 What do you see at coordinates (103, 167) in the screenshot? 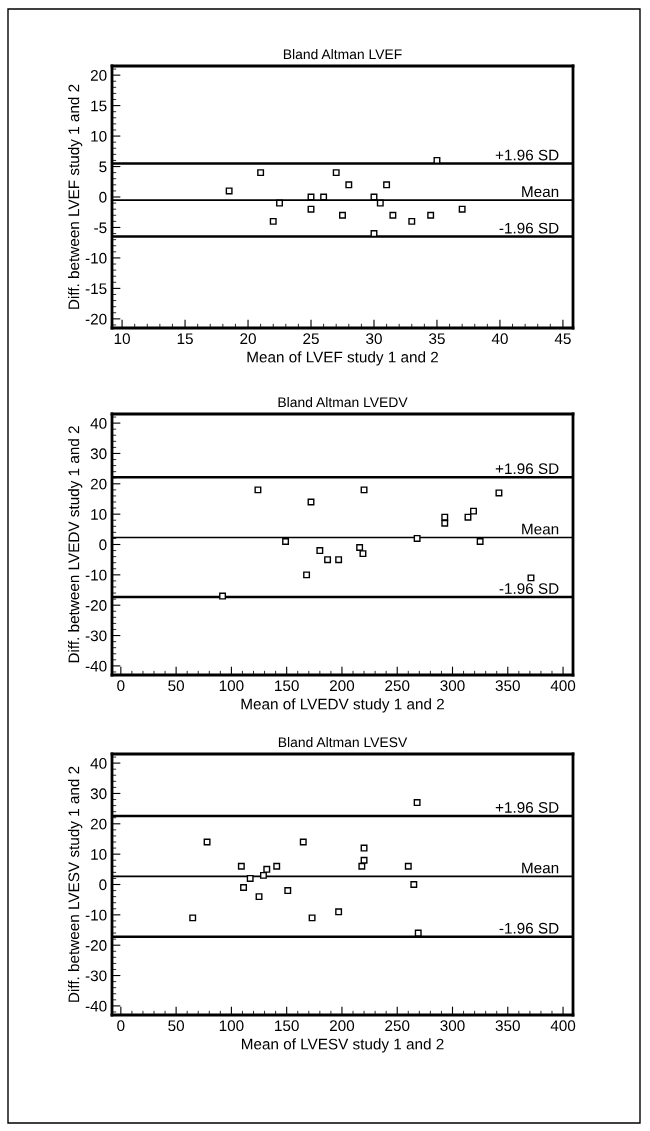
I see `y-tick-label: 5` at bounding box center [103, 167].